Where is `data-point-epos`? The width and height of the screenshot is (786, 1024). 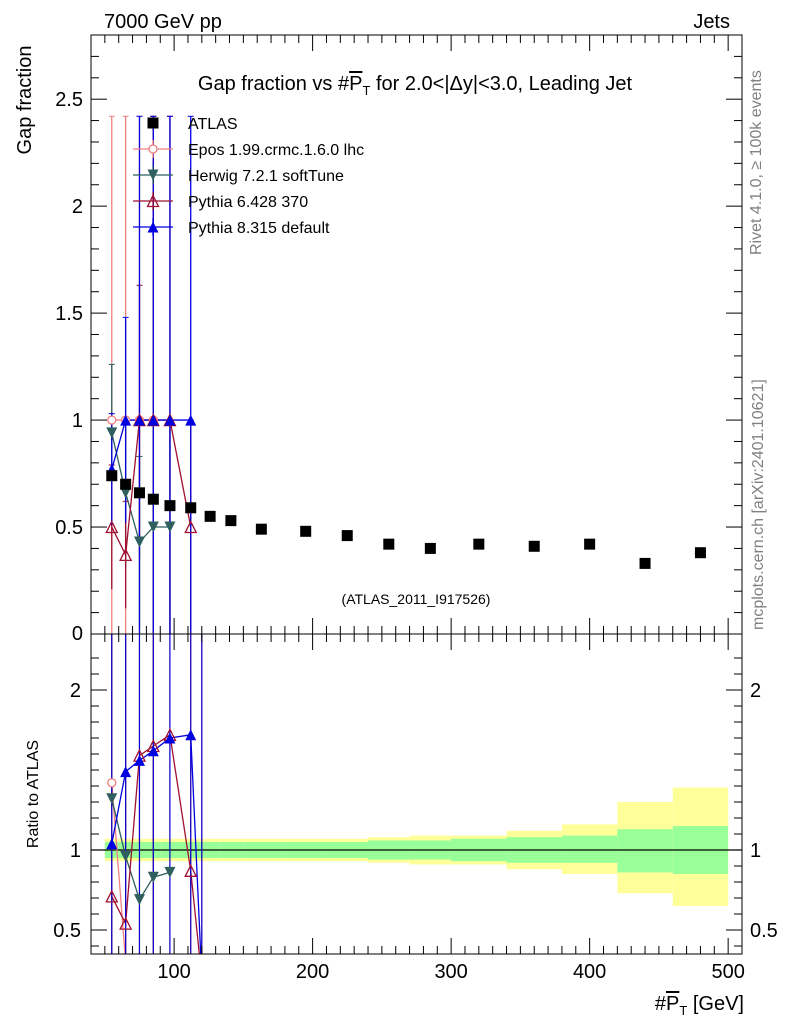 data-point-epos is located at coordinates (112, 420).